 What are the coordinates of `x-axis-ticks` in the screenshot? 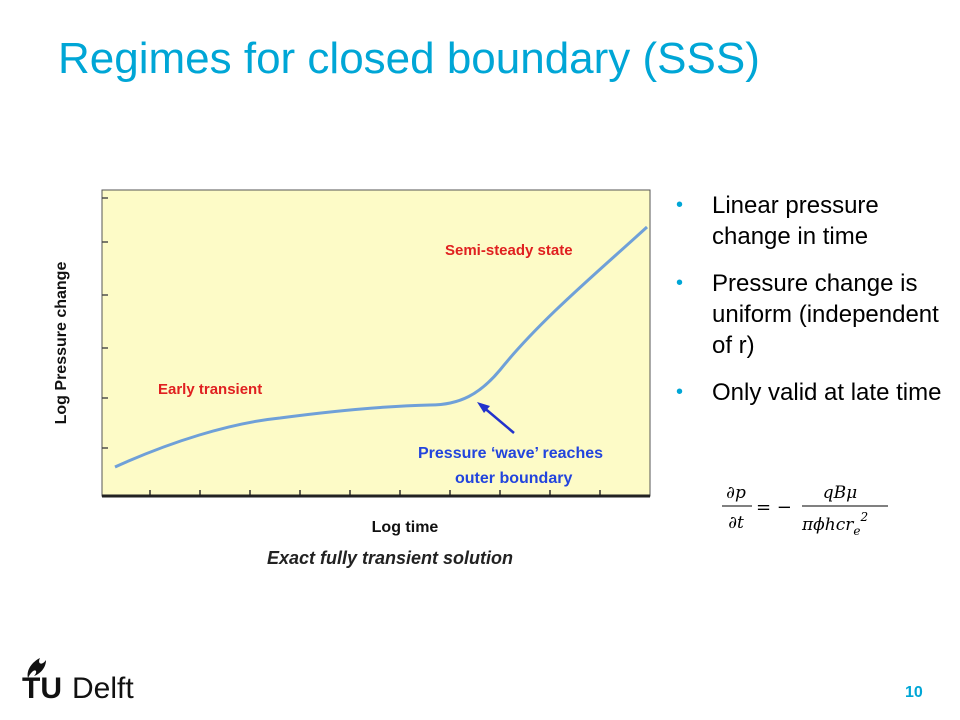 It's located at (375, 493).